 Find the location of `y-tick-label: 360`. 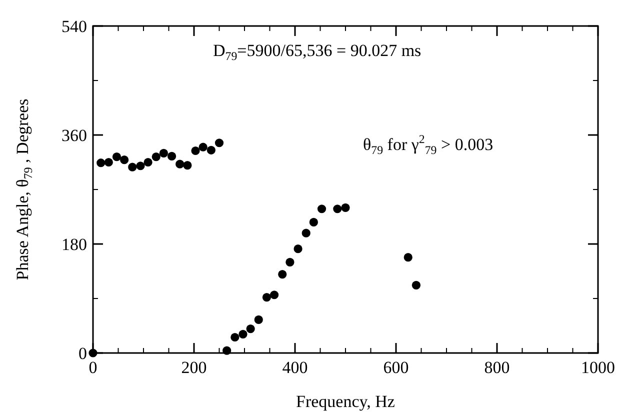

y-tick-label: 360 is located at coordinates (74, 135).